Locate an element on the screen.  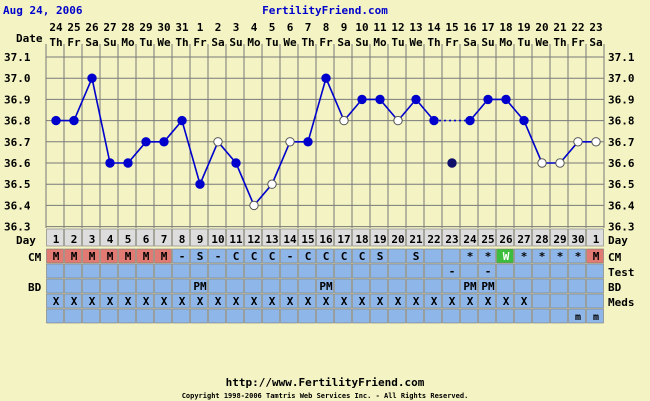
date-label: 9 is located at coordinates (344, 27).